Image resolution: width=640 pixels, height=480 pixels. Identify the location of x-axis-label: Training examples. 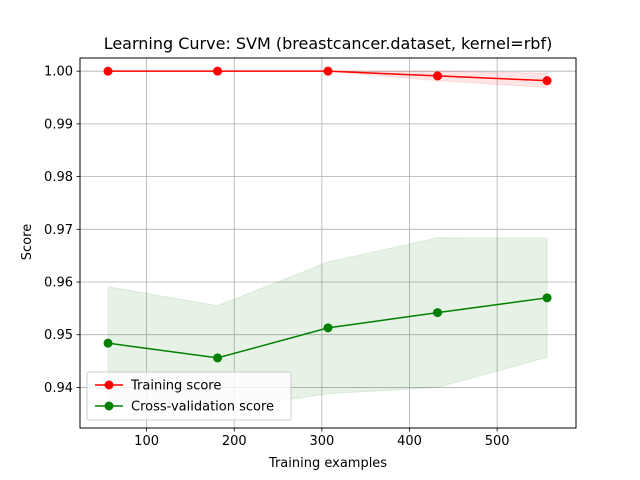
(327, 463).